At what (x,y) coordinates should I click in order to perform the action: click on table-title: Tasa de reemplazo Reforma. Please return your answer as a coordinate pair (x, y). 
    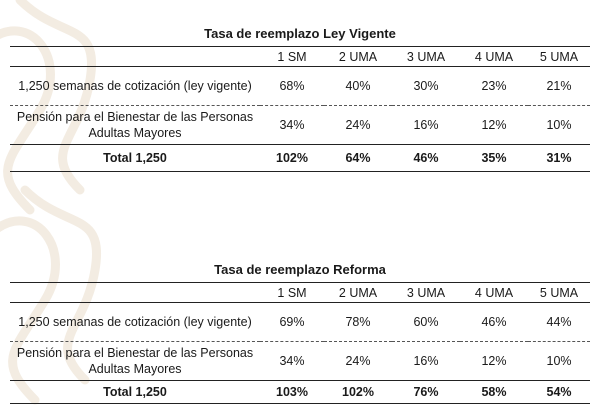
    Looking at the image, I should click on (300, 269).